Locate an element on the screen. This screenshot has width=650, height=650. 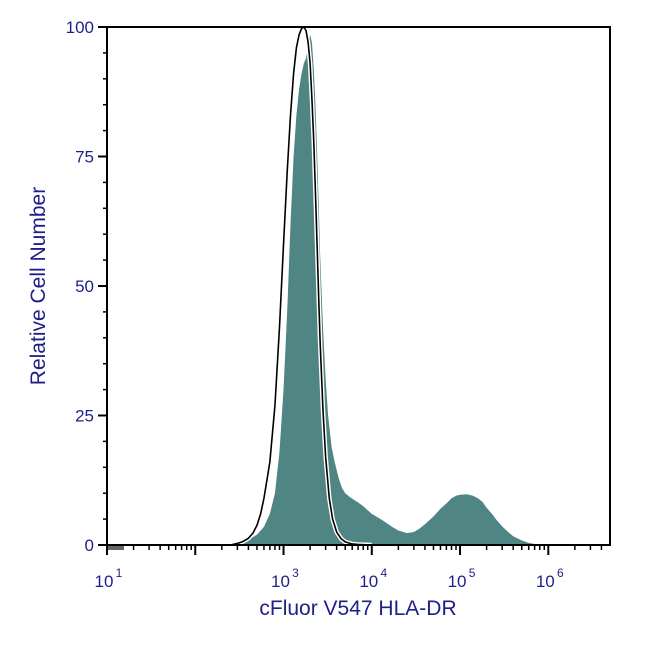
x-tick-label: 10 6 is located at coordinates (550, 578).